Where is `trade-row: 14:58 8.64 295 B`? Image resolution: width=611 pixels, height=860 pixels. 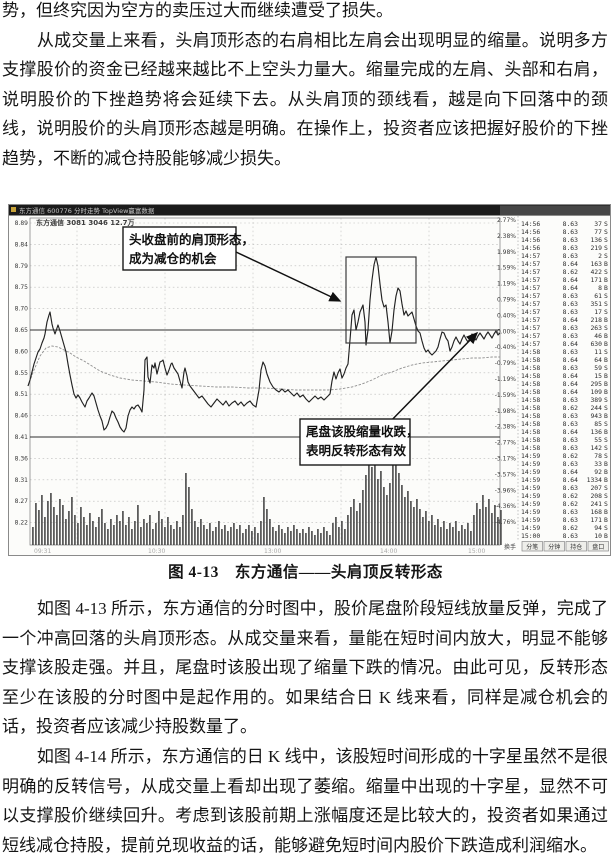
trade-row: 14:58 8.64 295 B is located at coordinates (564, 384).